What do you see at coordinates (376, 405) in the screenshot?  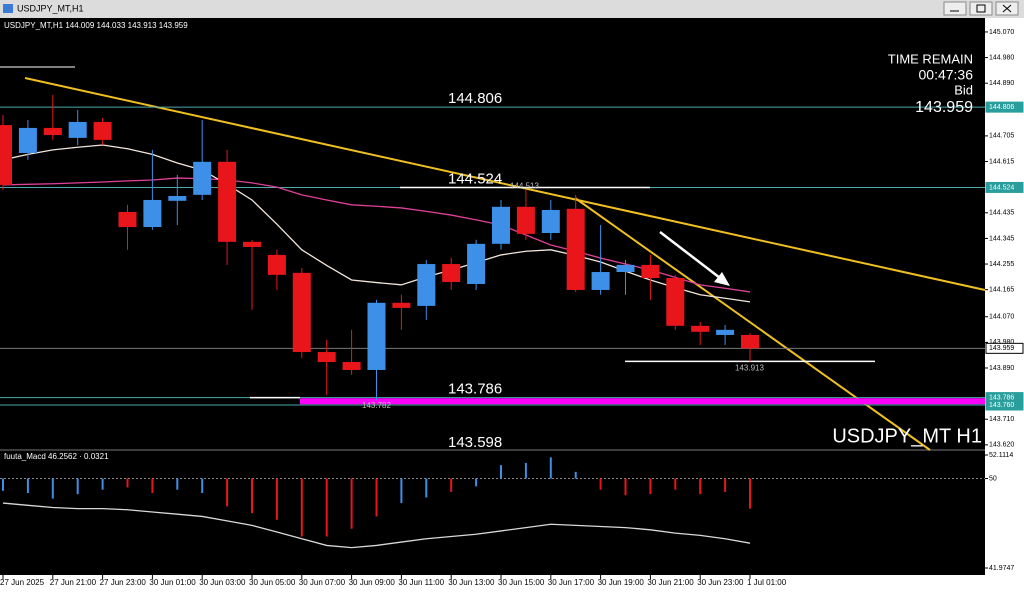 I see `small-price-label: 143.782` at bounding box center [376, 405].